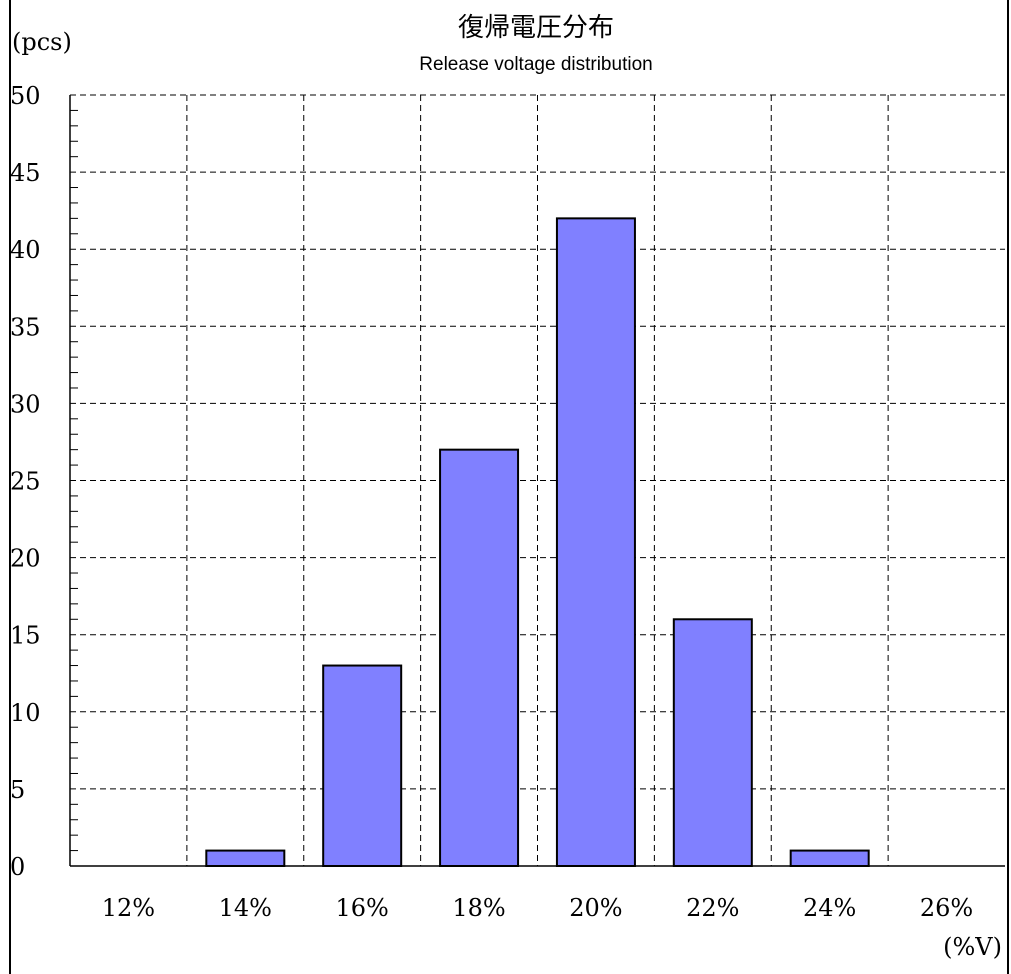  I want to click on y-tick-label: 20, so click(25, 559).